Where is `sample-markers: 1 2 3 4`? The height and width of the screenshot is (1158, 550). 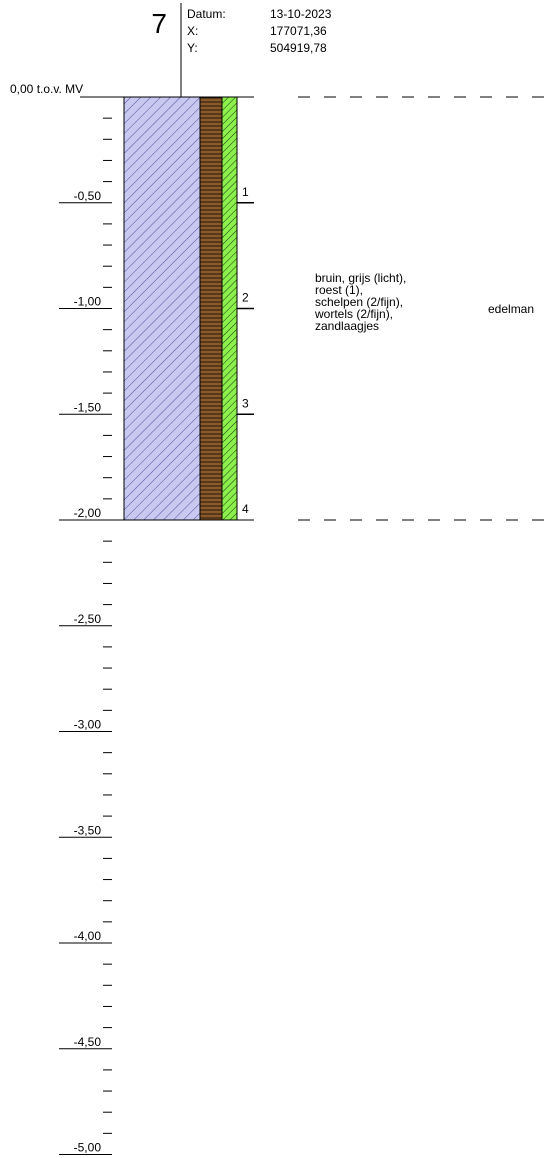 sample-markers: 1 2 3 4 is located at coordinates (245, 350).